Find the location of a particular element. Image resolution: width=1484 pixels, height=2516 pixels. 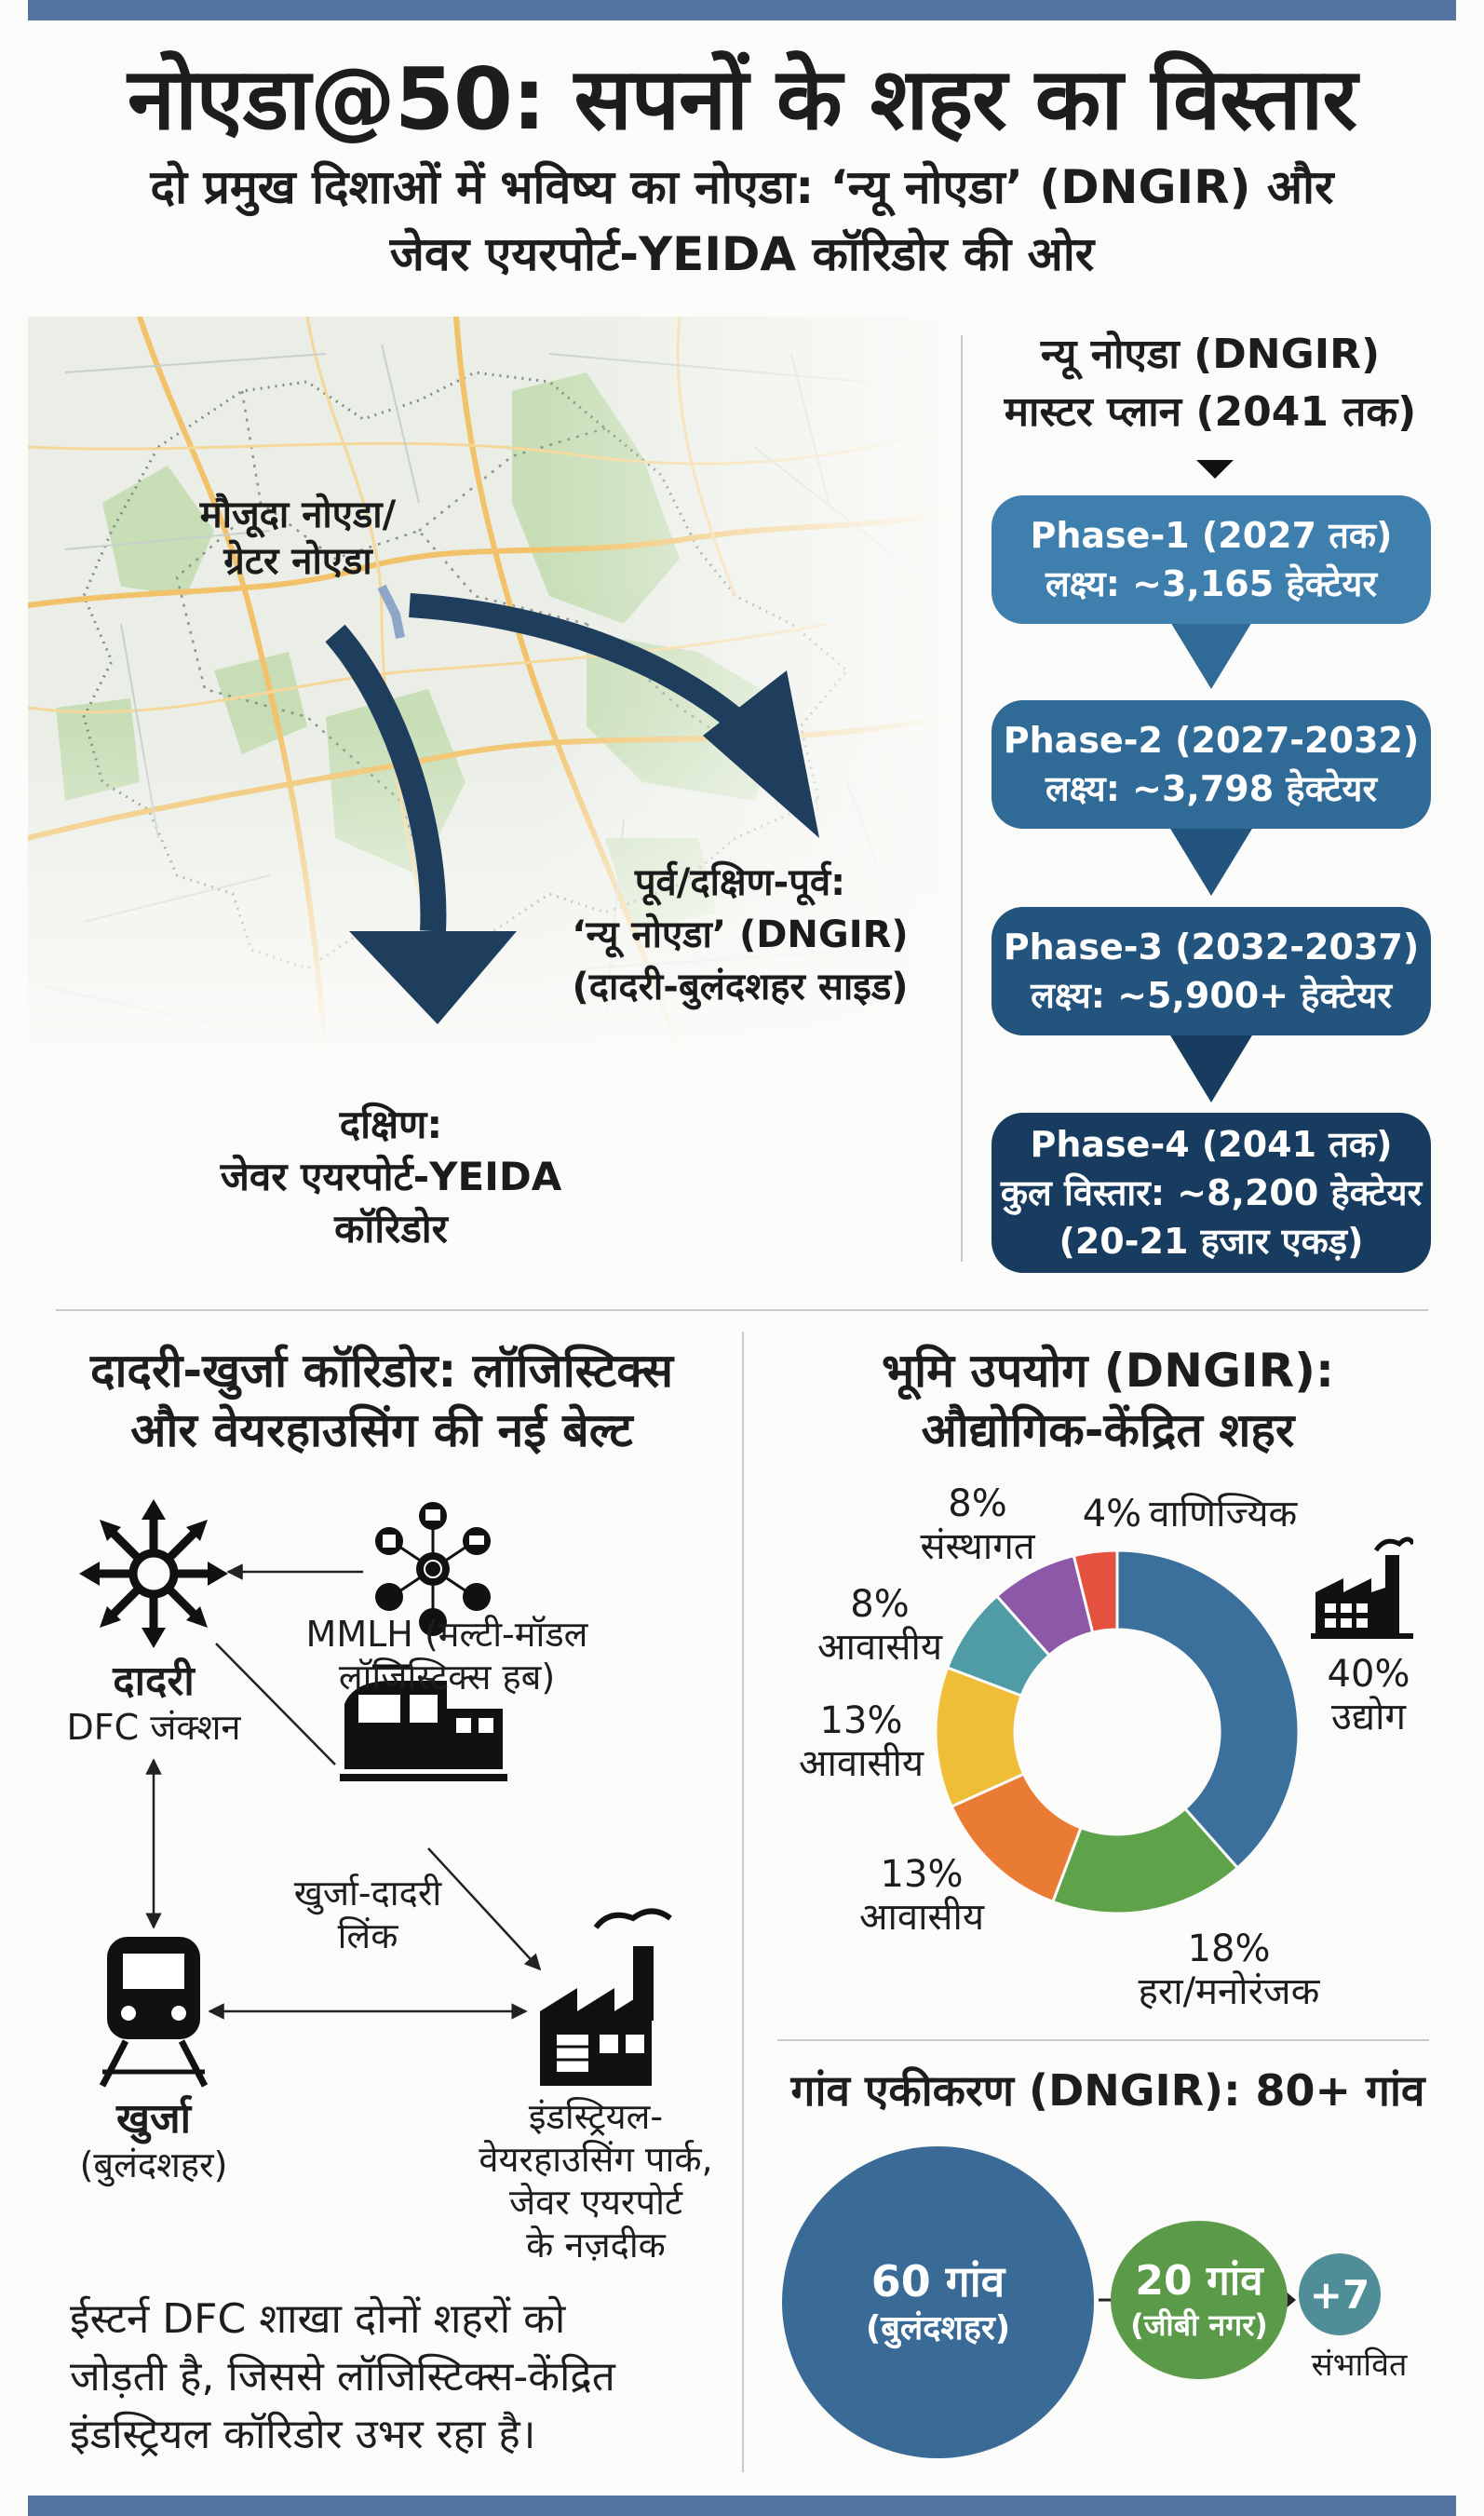

slice-label-commercial: 4% वाणिज्यिक is located at coordinates (1190, 1514).